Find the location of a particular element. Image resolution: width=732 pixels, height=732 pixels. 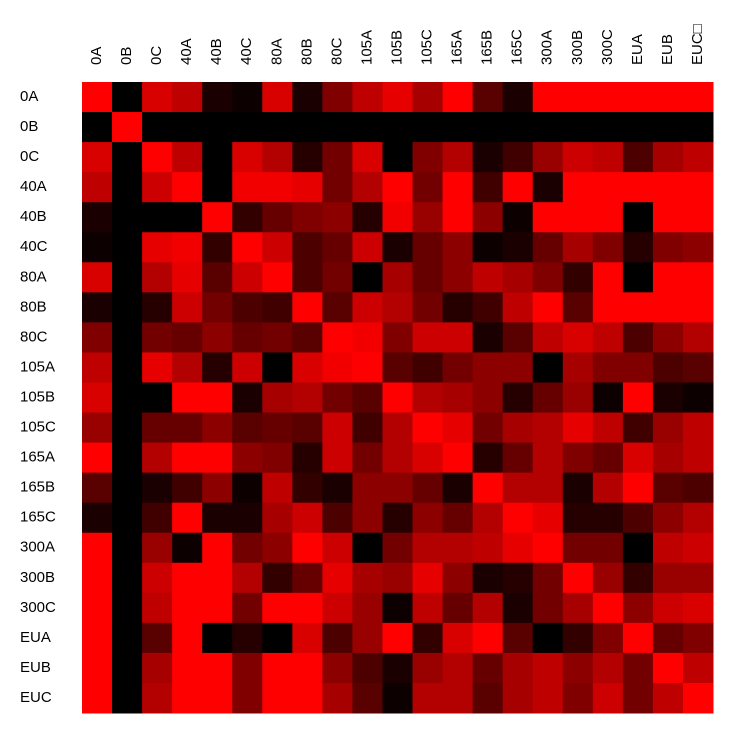

row-label: 40B is located at coordinates (33, 216).